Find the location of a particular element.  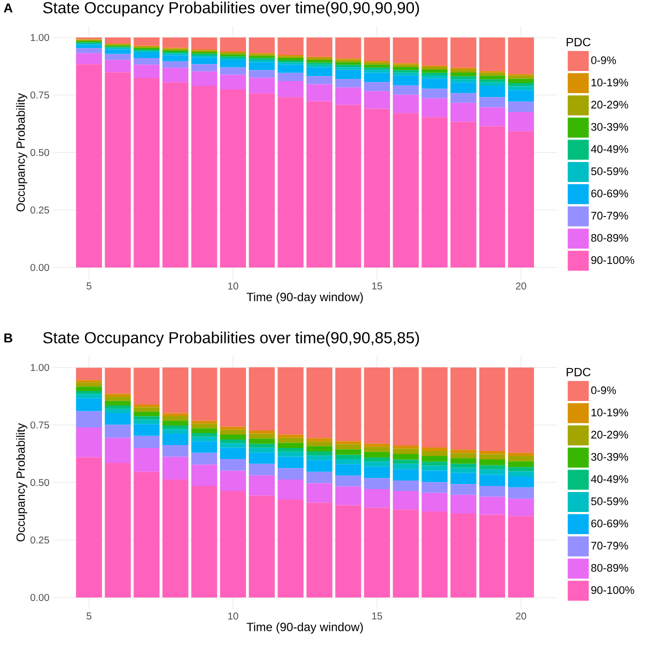

legend-label: 90-100% is located at coordinates (612, 590).